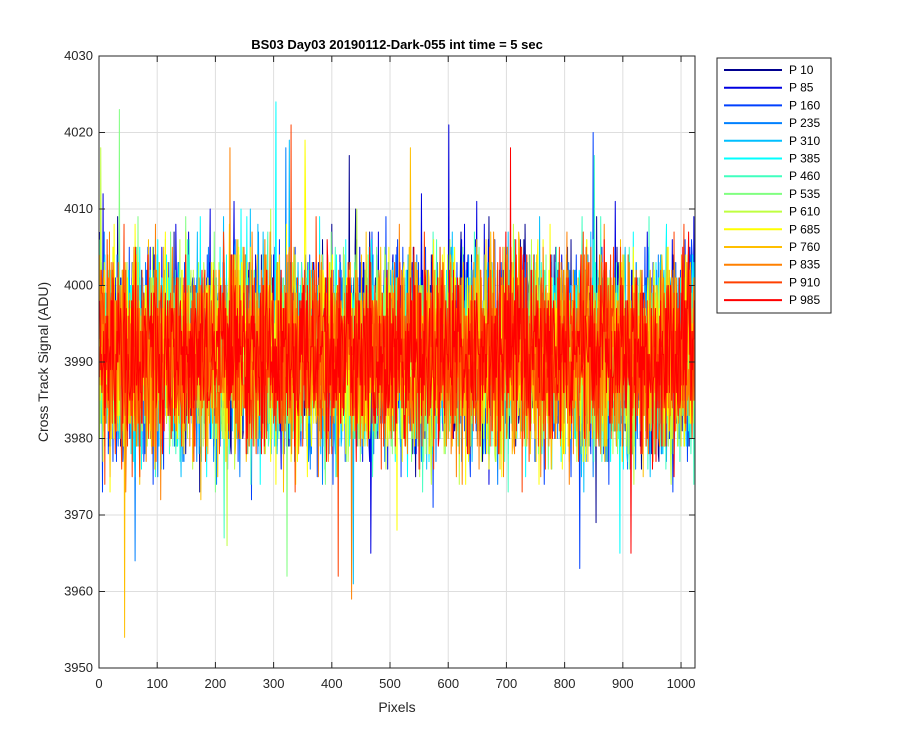  Describe the element at coordinates (78, 591) in the screenshot. I see `y-tick-label: 3960` at that location.